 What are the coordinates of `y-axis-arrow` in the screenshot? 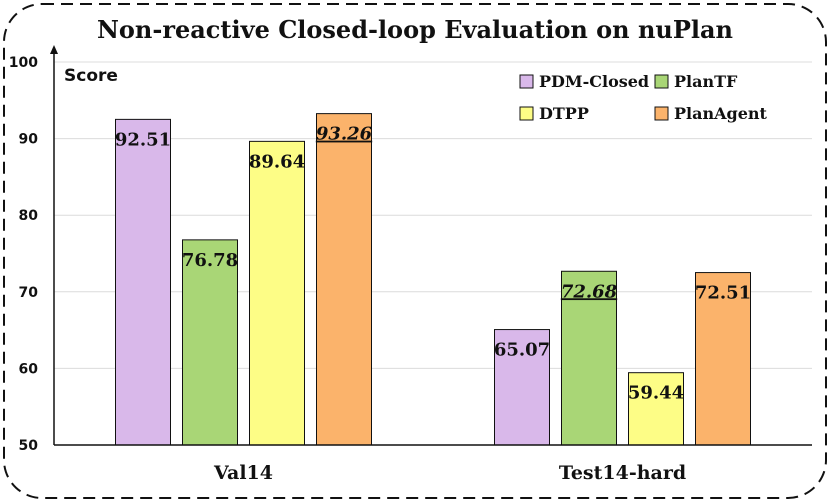 It's located at (54, 49).